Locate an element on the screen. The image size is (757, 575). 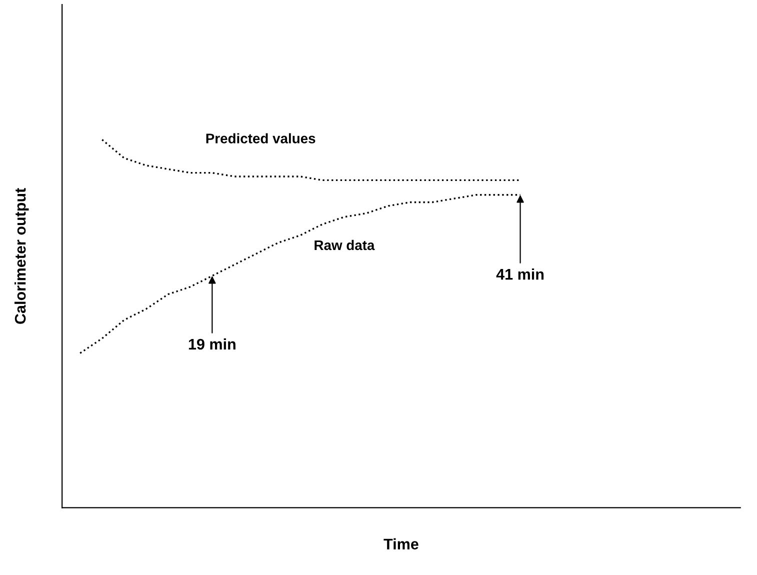
series-label: Raw data is located at coordinates (344, 245).